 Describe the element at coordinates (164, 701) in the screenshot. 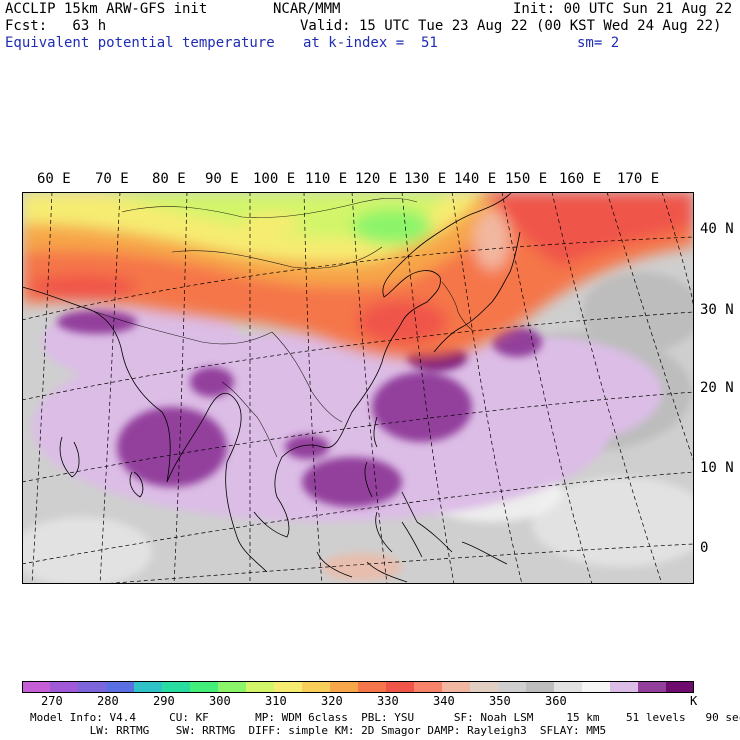

I see `colorbar-tick-label: 290` at that location.